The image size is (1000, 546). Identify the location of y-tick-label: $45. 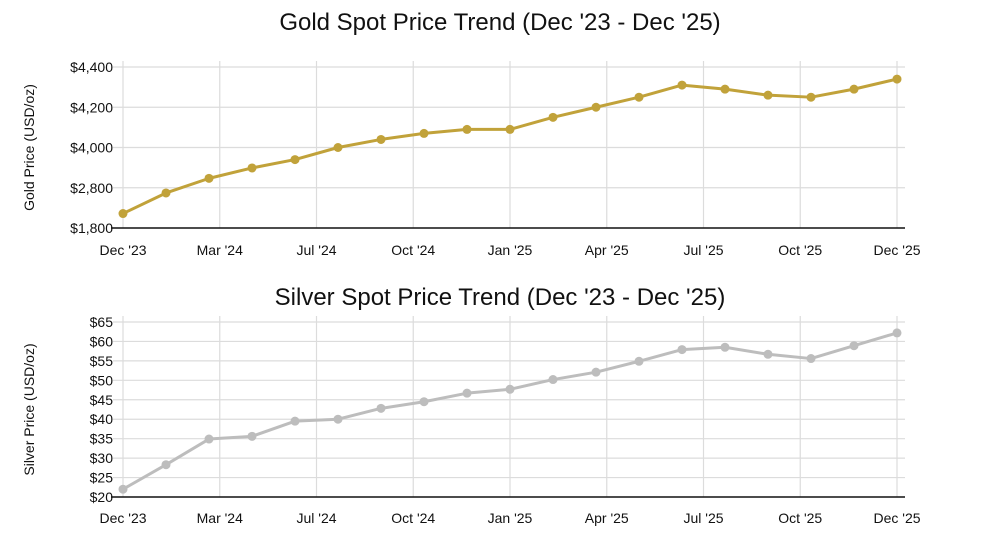
(102, 400).